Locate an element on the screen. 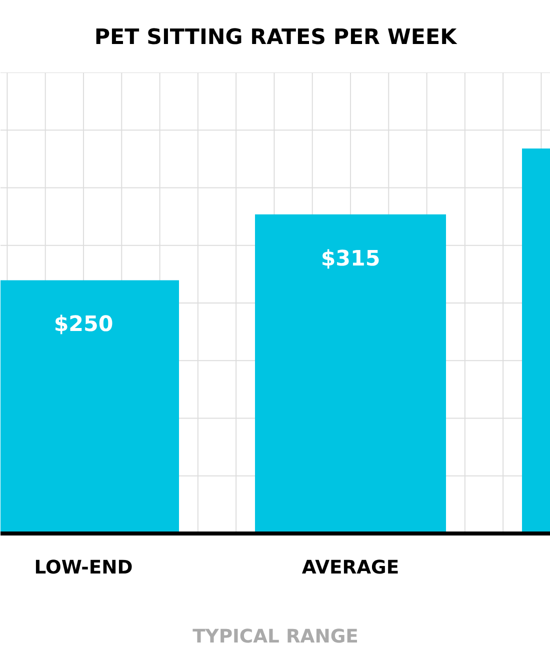  chart-title: PET SITTING RATES PER WEEK is located at coordinates (276, 37).